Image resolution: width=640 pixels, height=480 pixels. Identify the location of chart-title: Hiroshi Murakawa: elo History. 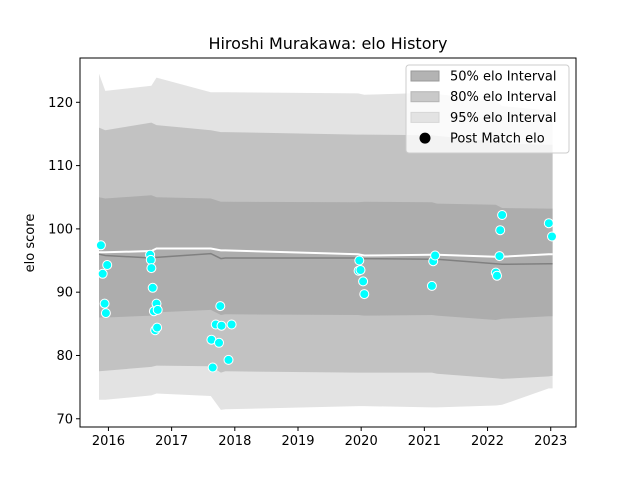
(327, 43).